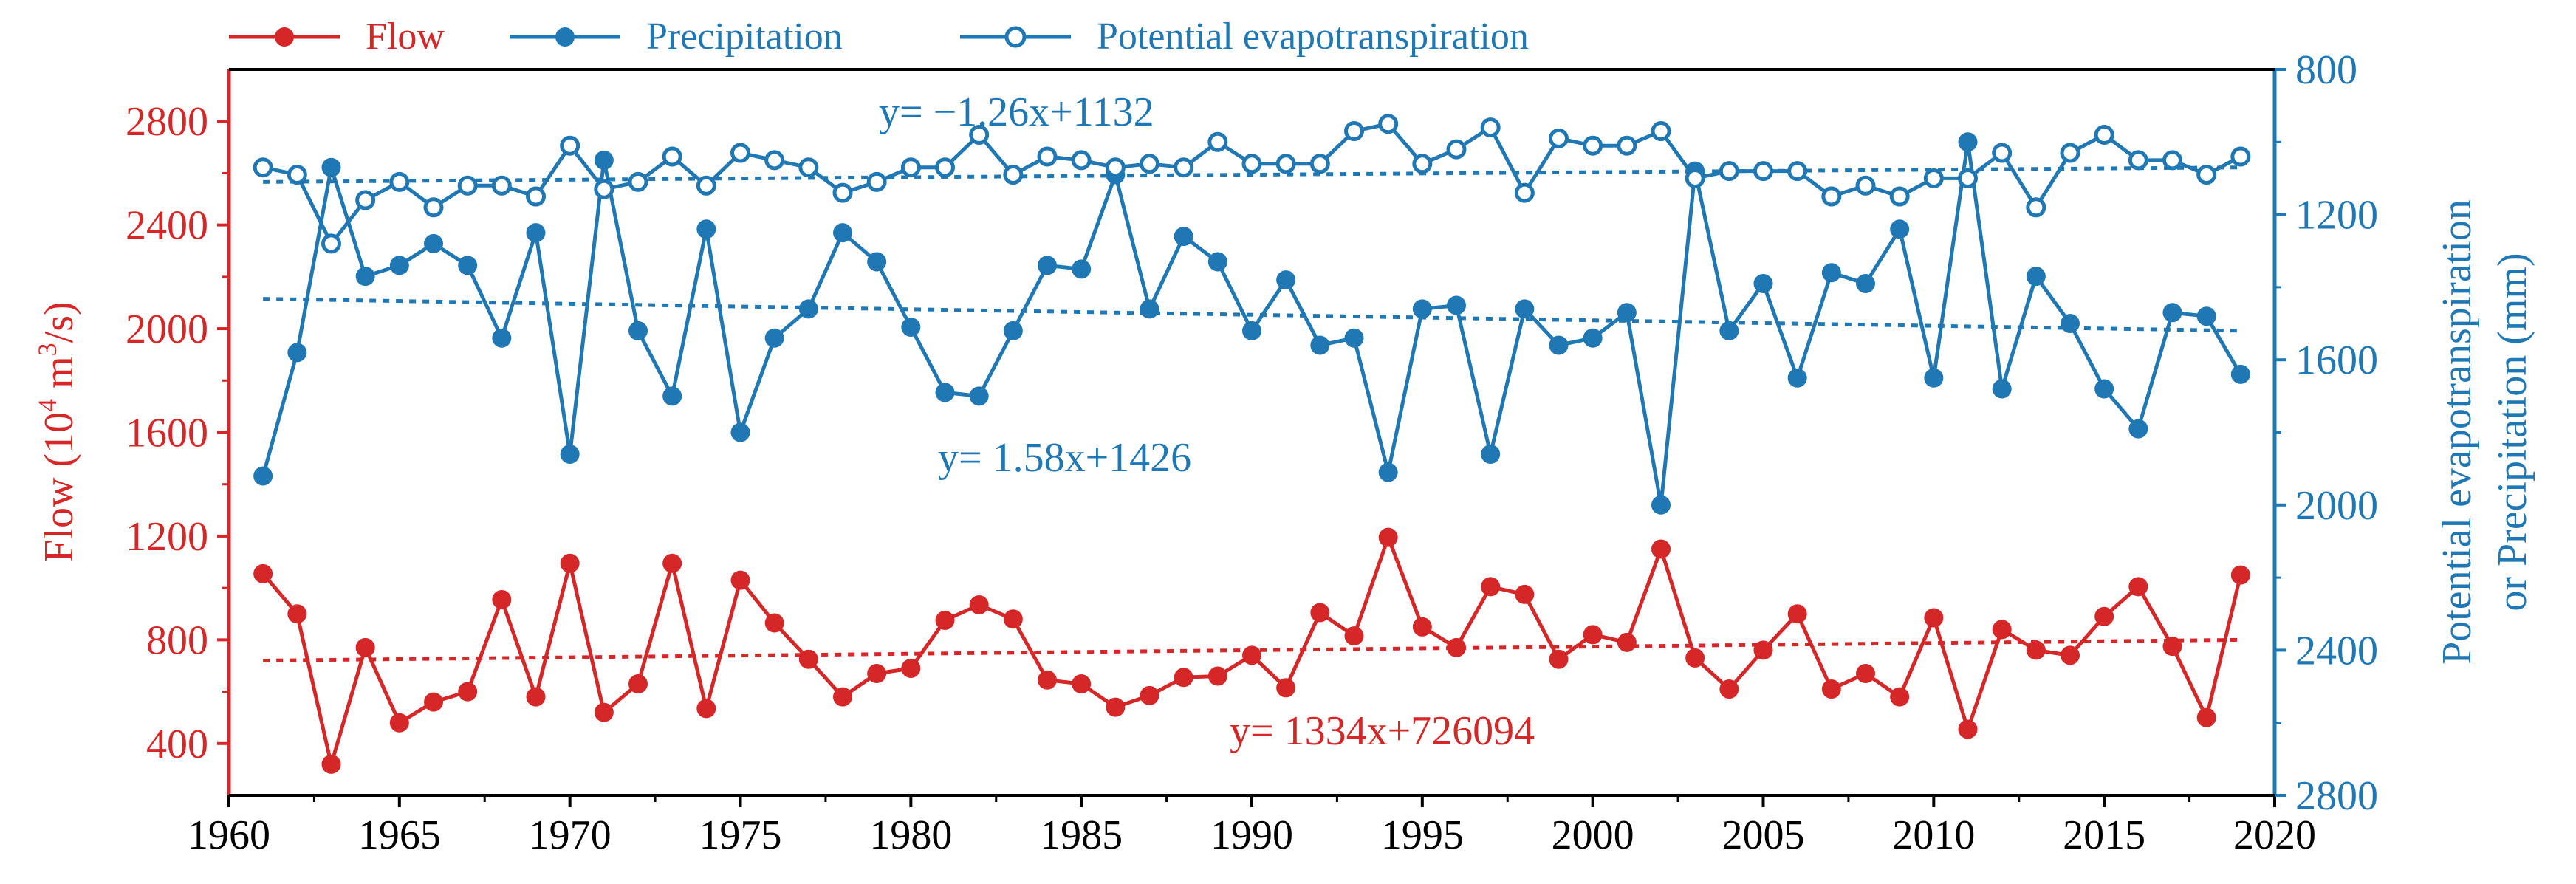  I want to click on y-left-tick-label: 400, so click(177, 744).